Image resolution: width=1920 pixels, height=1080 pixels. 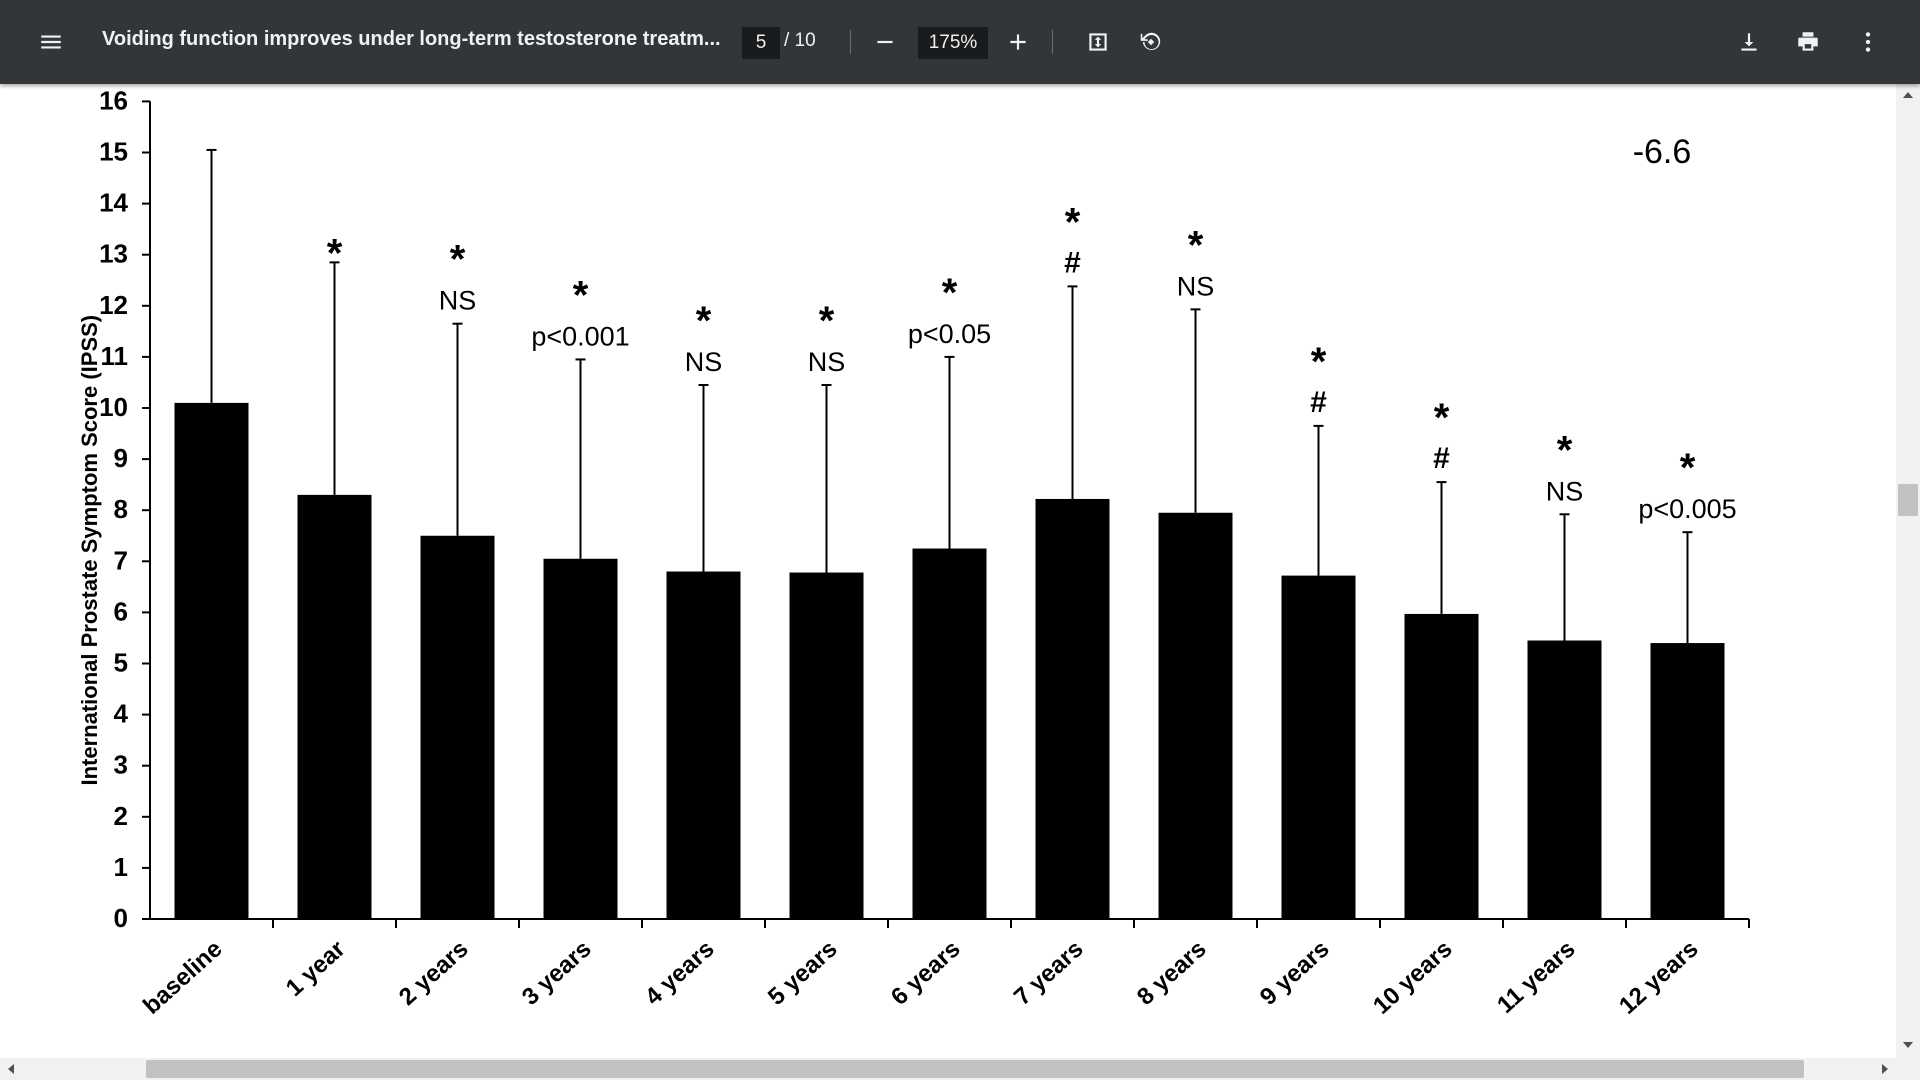 What do you see at coordinates (113, 152) in the screenshot?
I see `y-tick-label: 15` at bounding box center [113, 152].